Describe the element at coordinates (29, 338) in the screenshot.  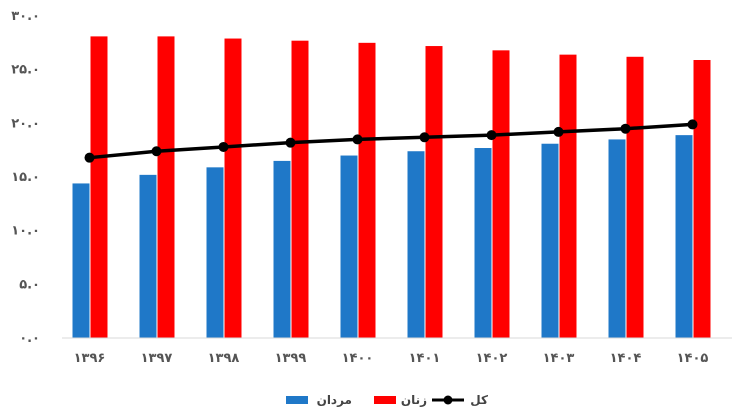
I see `y-tick-label: ۰.۰` at that location.